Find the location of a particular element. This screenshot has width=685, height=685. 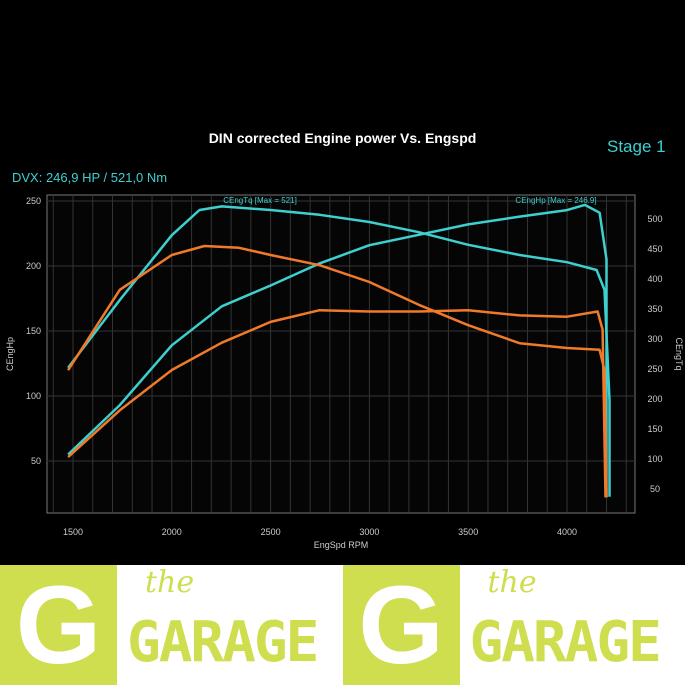

y-right-tick-label: 250 is located at coordinates (654, 369).